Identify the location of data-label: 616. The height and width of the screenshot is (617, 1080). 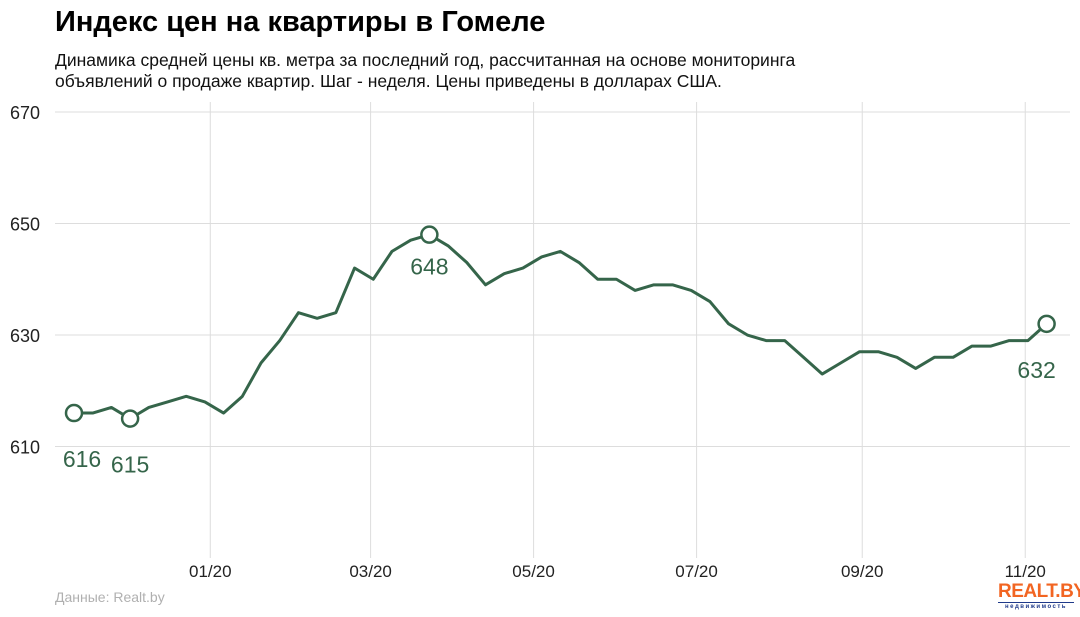
(82, 459).